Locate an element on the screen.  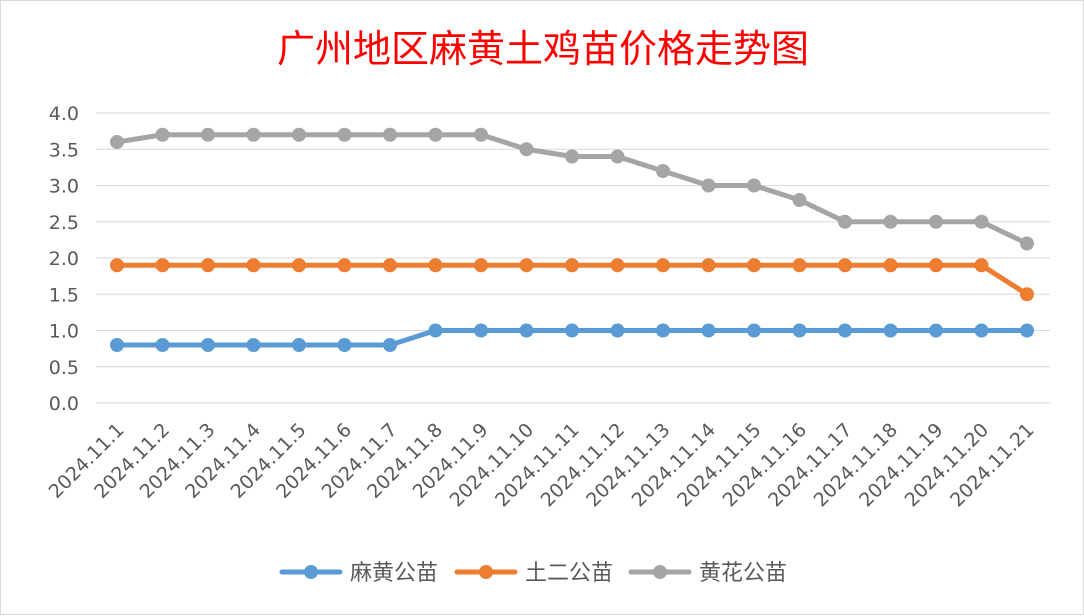
y-tick-label: 2.0 is located at coordinates (64, 259).